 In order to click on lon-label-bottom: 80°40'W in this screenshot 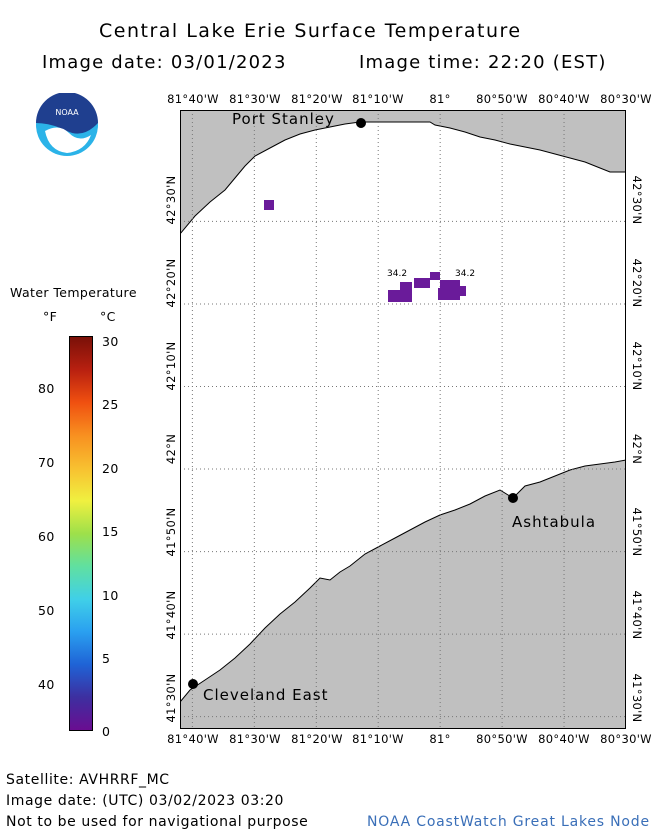, I will do `click(564, 739)`.